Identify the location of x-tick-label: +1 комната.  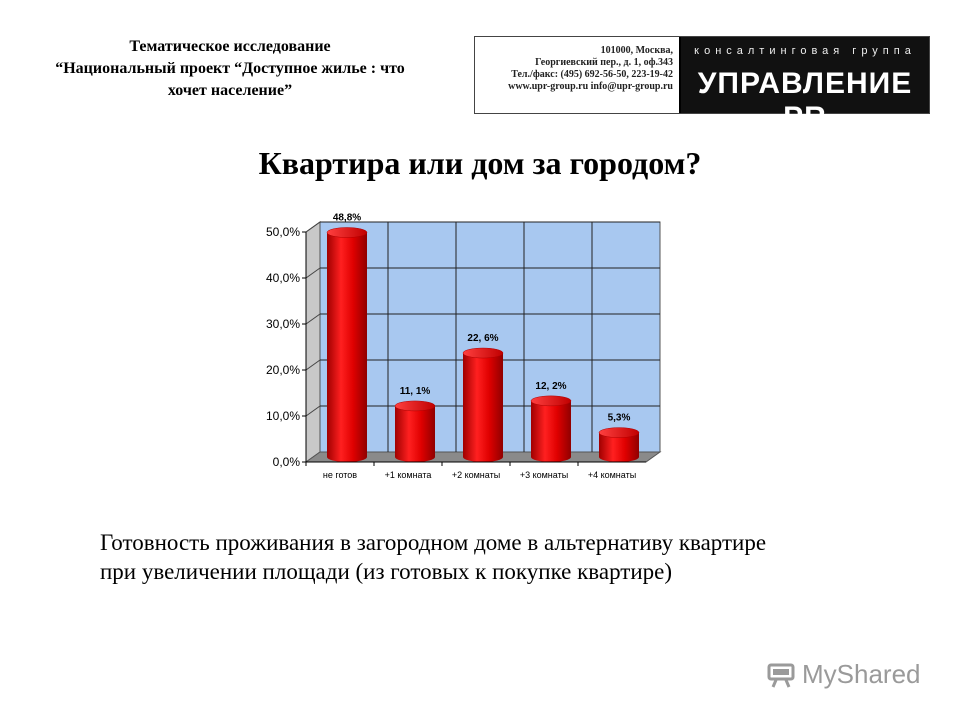
(408, 475).